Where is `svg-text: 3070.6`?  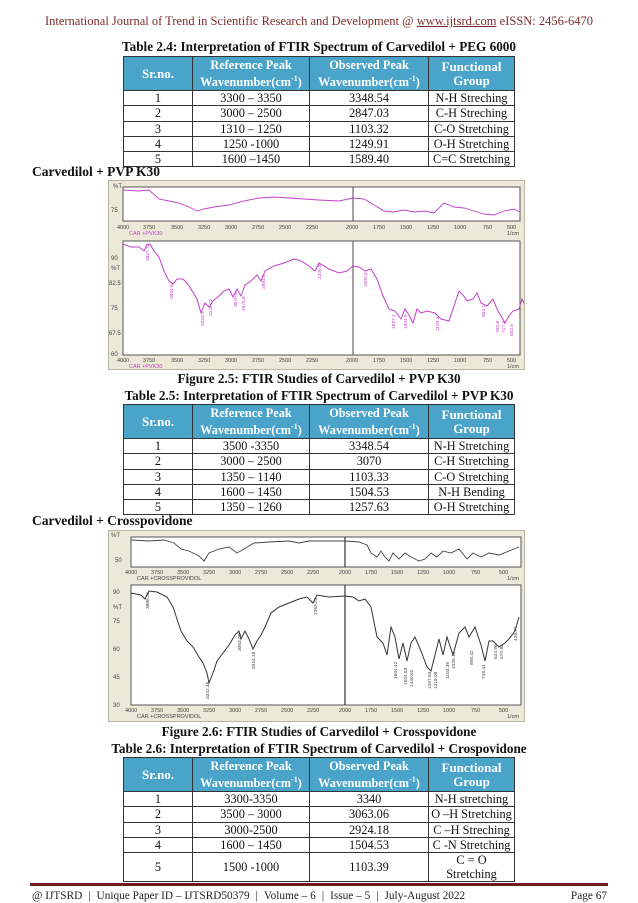
svg-text: 3070.6 is located at coordinates (236, 299).